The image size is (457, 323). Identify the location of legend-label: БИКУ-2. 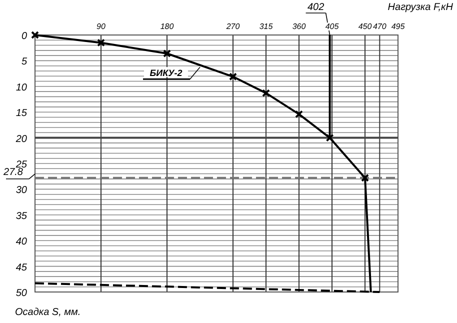
(166, 73).